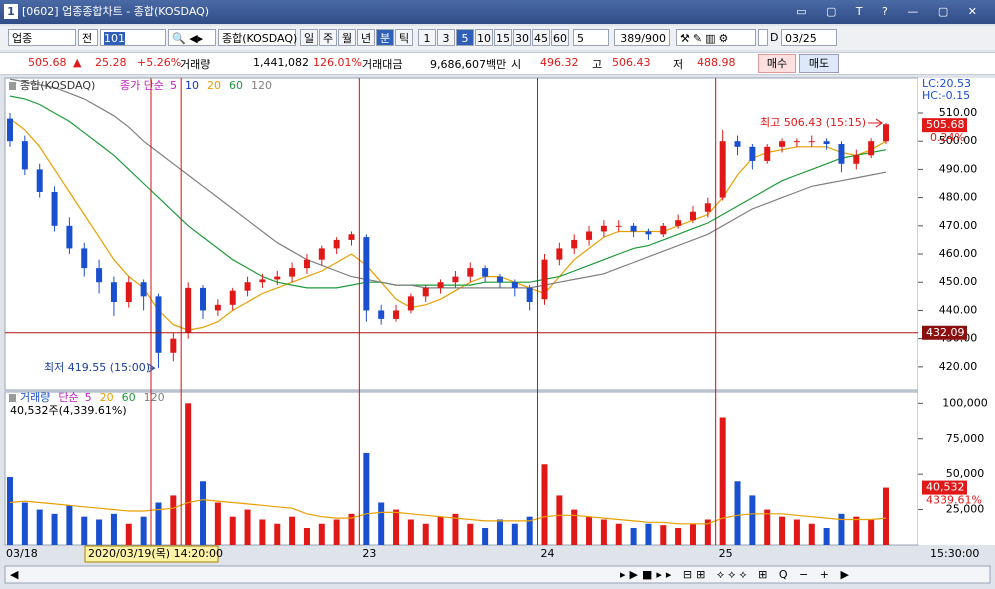  I want to click on volume-rate: 126.01%, so click(337, 62).